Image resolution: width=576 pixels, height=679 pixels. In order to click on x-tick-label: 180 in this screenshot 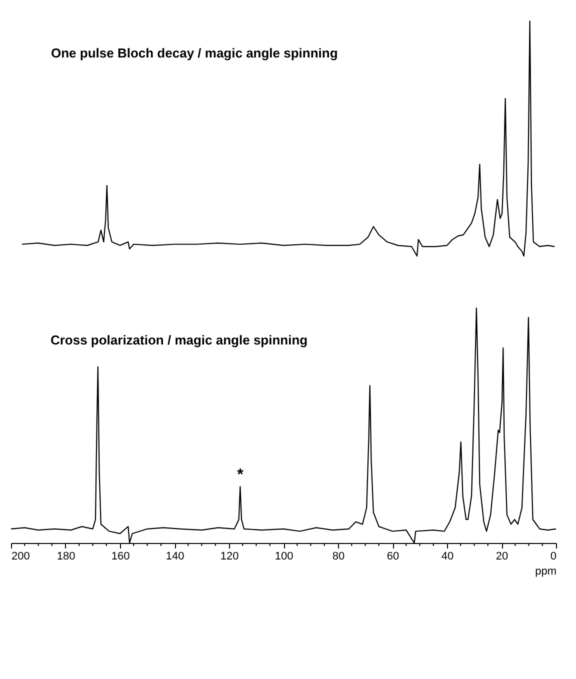, I will do `click(66, 556)`.